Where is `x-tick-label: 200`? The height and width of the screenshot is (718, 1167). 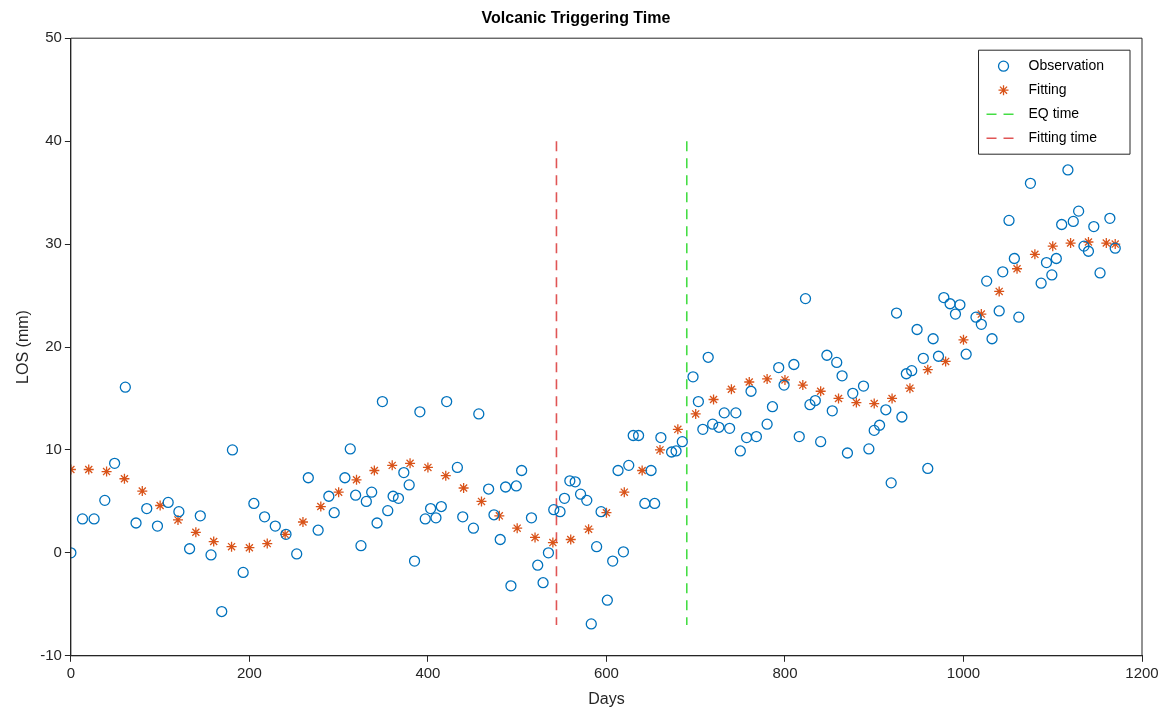
x-tick-label: 200 is located at coordinates (249, 672).